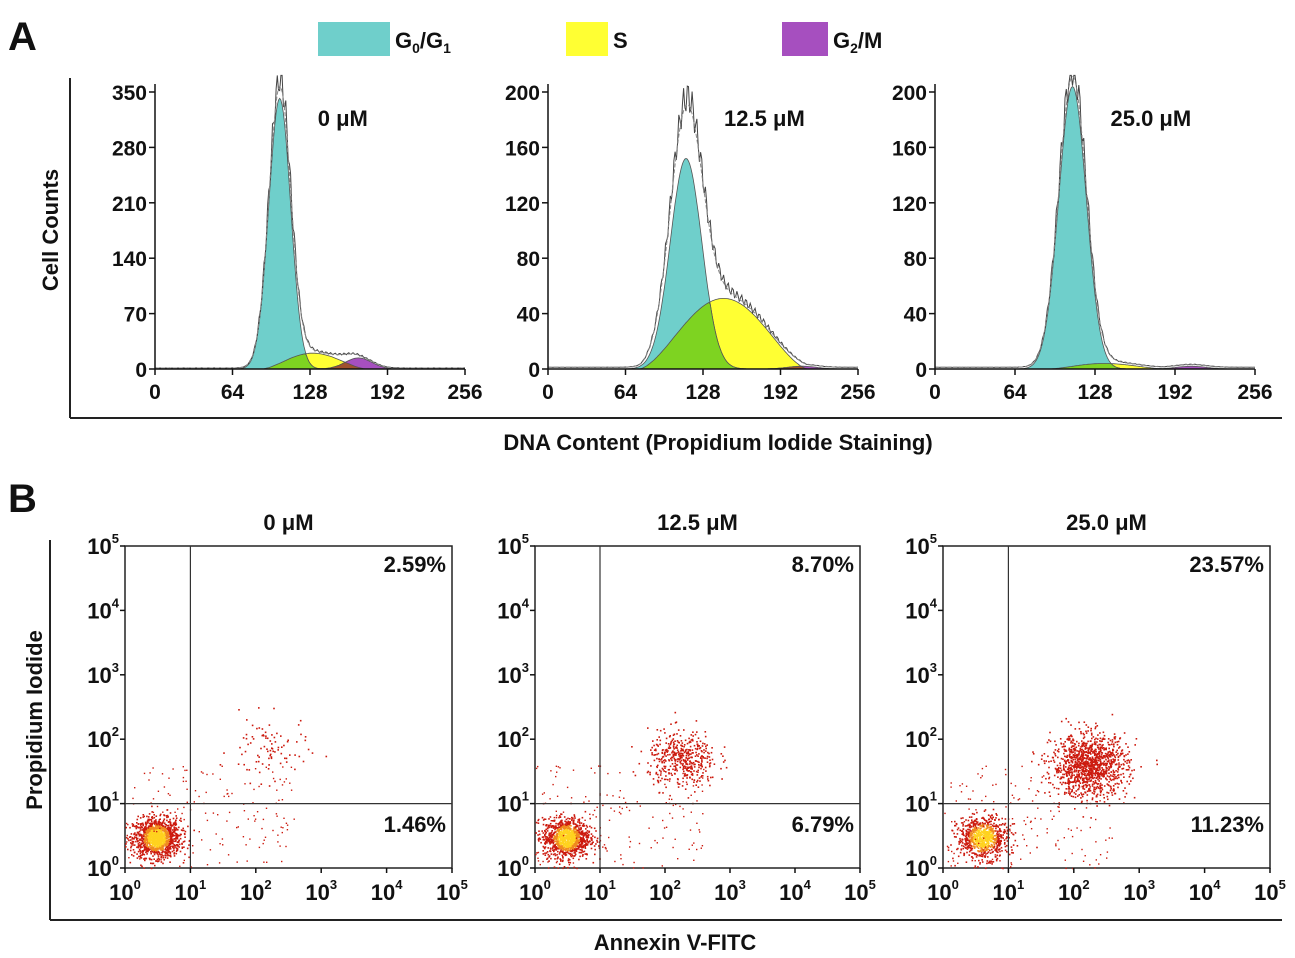 The height and width of the screenshot is (958, 1295). I want to click on y-tick-label: 10⁴, so click(103, 609).